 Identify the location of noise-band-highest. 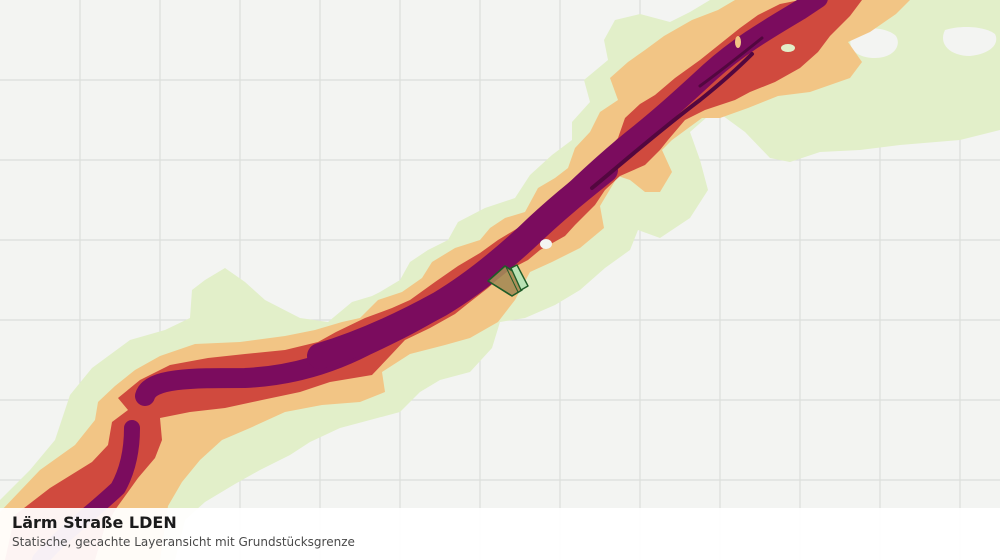
(677, 113).